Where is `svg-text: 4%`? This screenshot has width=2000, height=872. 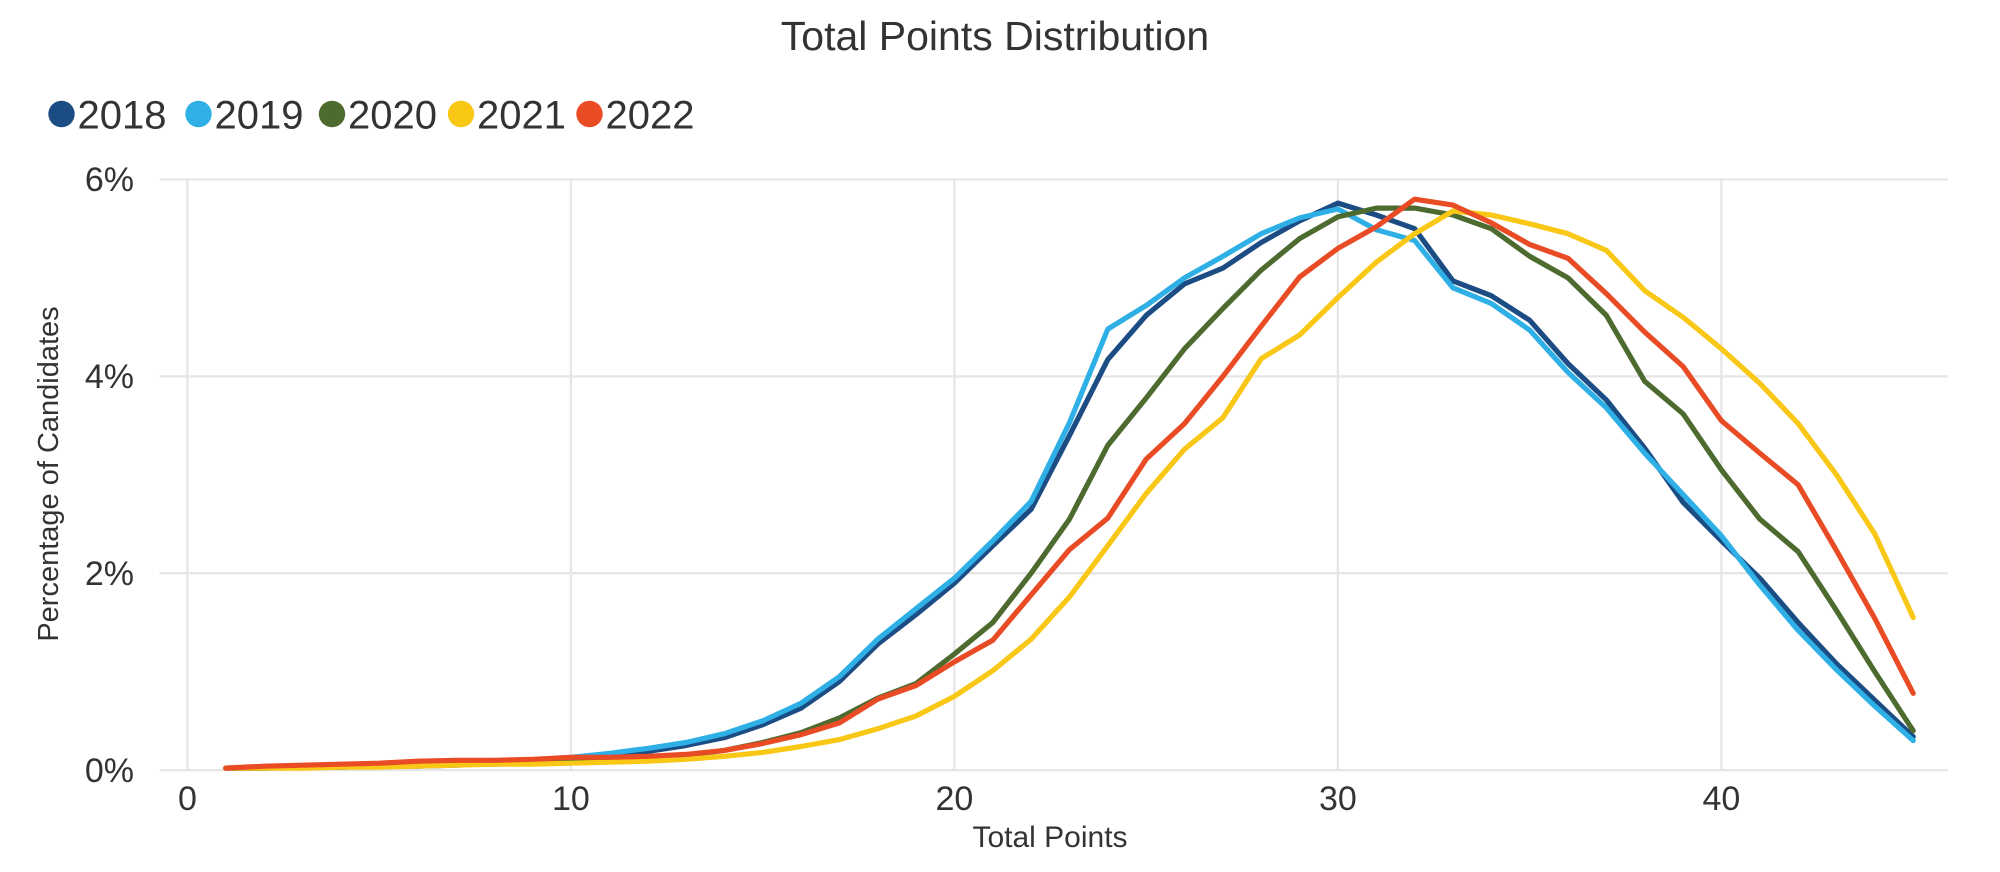 svg-text: 4% is located at coordinates (109, 377).